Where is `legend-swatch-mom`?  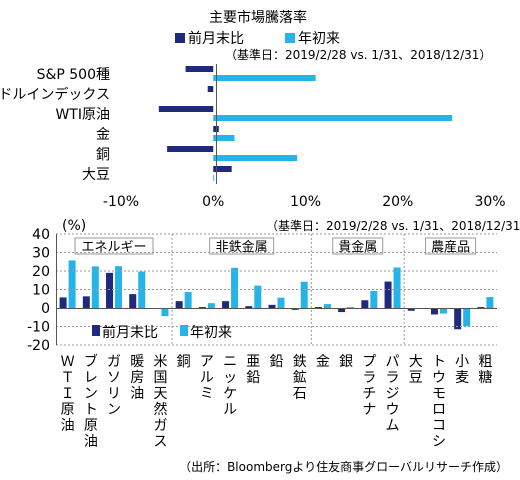 legend-swatch-mom is located at coordinates (180, 38).